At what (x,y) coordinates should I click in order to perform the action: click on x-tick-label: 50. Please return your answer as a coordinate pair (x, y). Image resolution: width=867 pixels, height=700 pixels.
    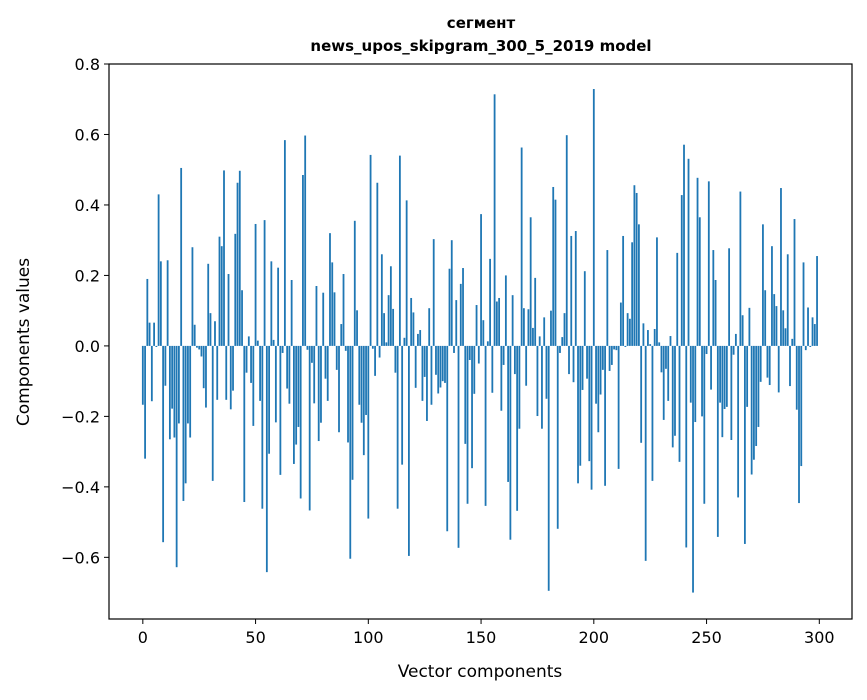
    Looking at the image, I should click on (255, 637).